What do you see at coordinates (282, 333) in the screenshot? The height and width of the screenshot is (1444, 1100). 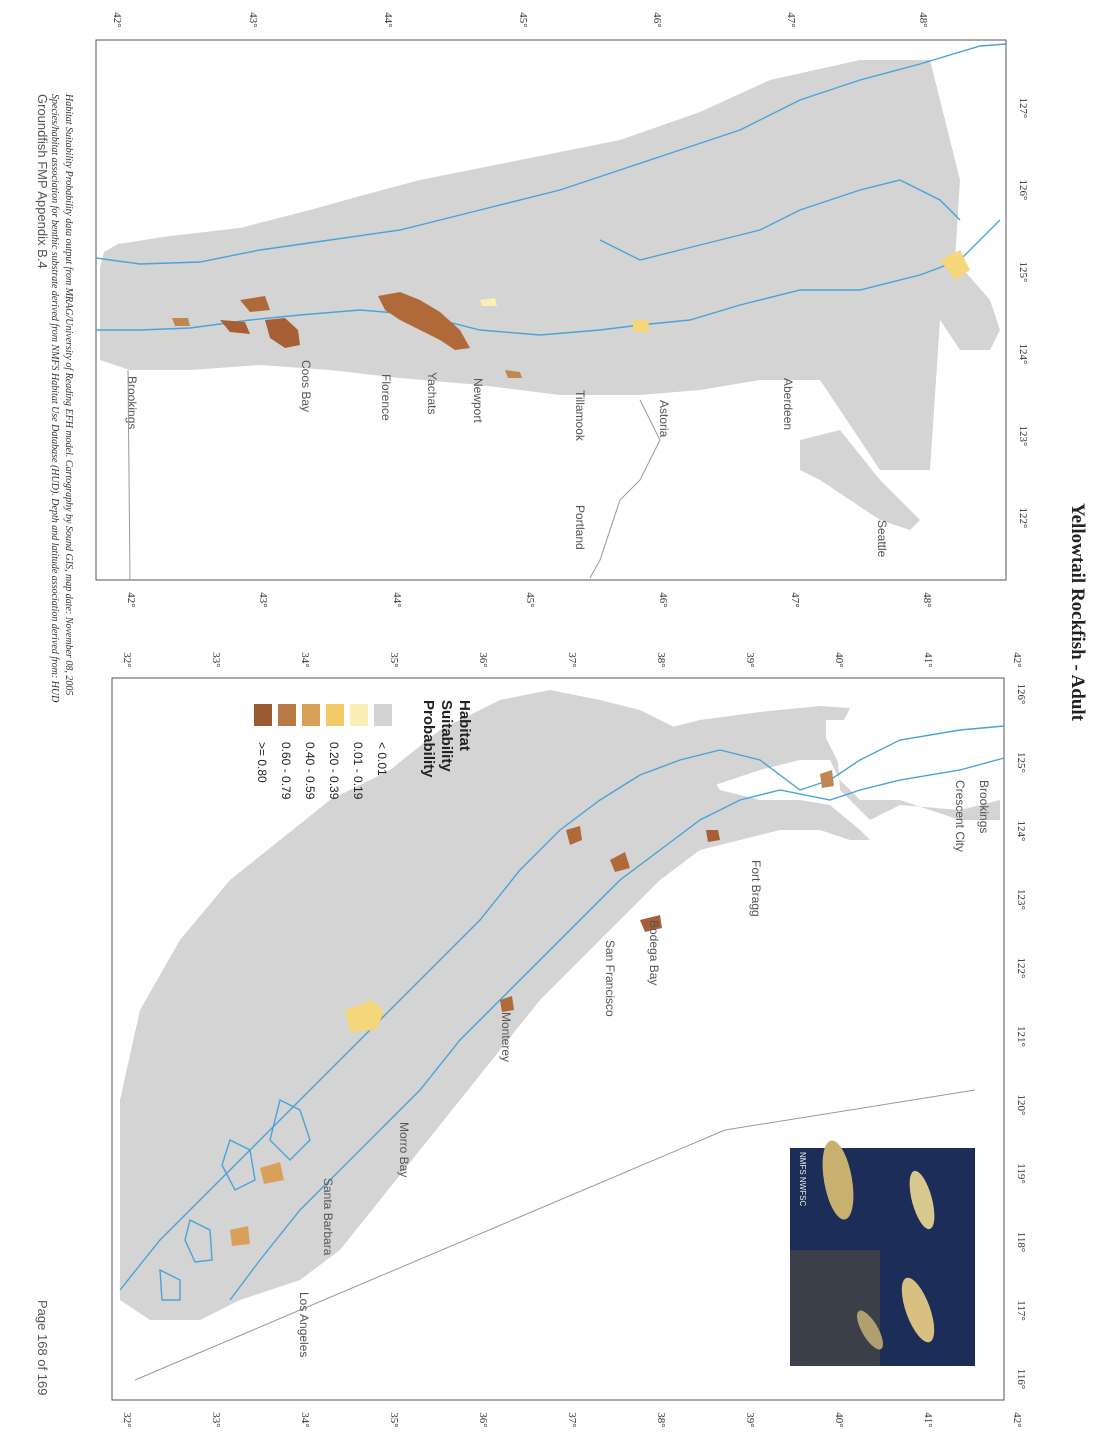 I see `north-patch-coosbay` at bounding box center [282, 333].